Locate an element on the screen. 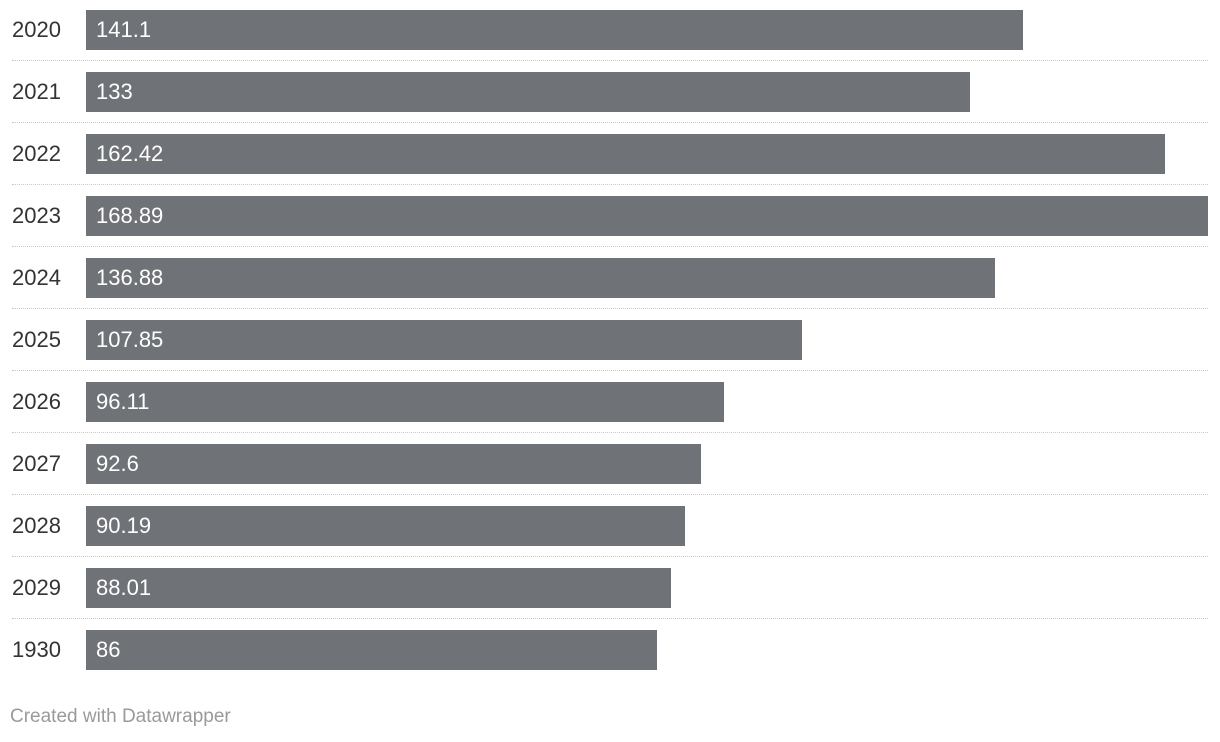  category-label: 2024 is located at coordinates (36, 277).